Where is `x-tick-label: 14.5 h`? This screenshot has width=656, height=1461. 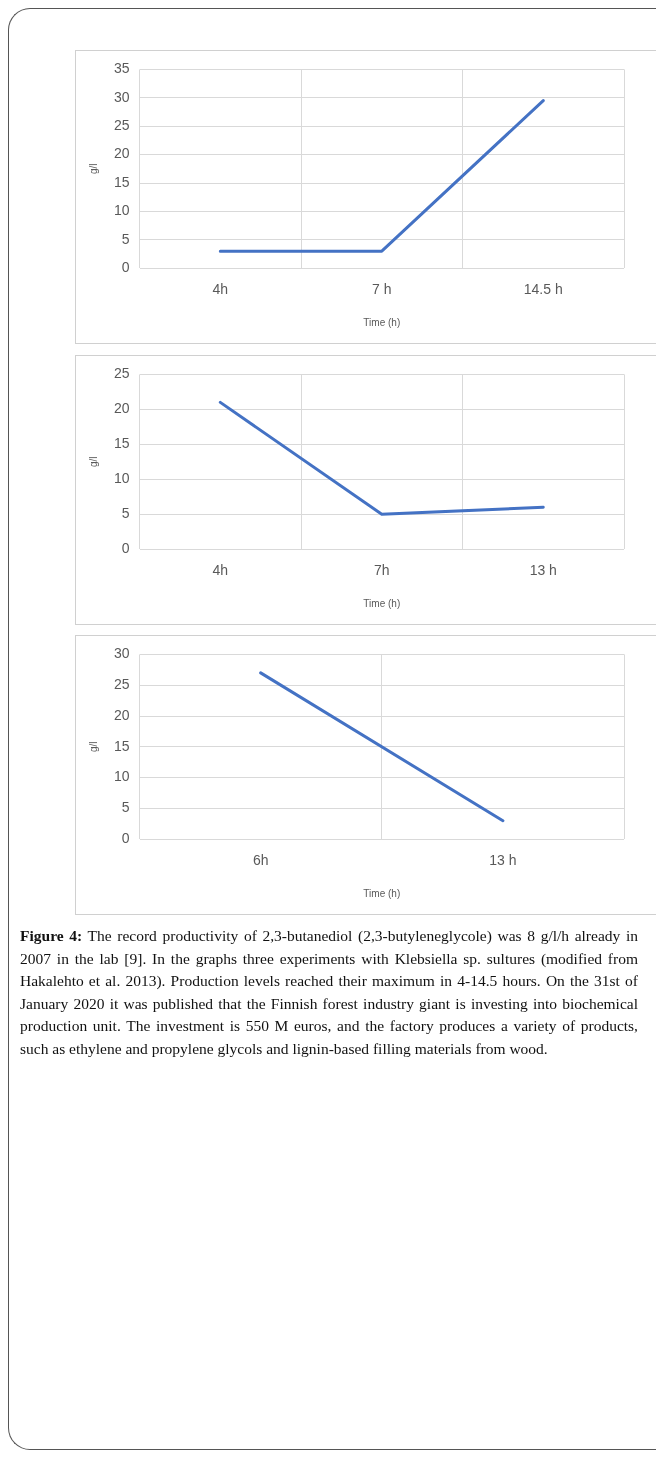
x-tick-label: 14.5 h is located at coordinates (543, 289).